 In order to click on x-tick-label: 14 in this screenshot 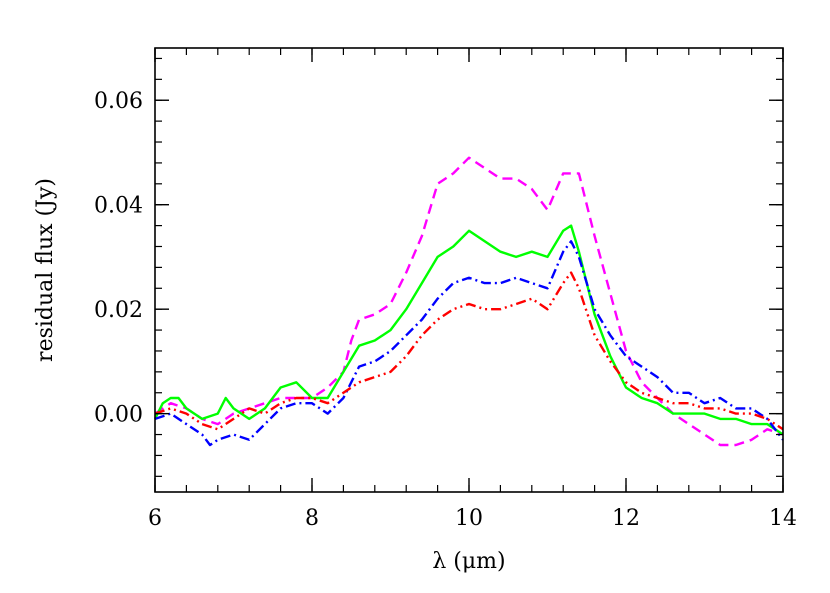, I will do `click(783, 518)`.